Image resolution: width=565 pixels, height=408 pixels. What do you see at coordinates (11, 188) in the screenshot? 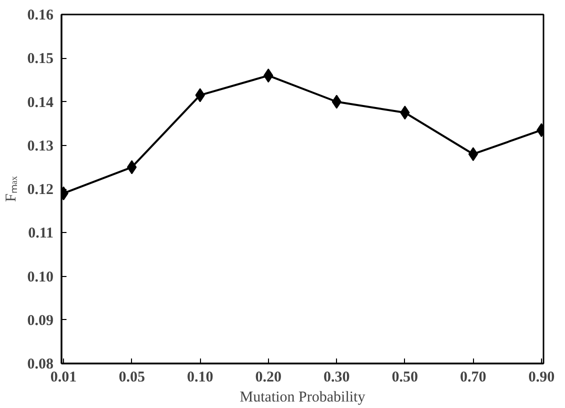
I see `y-axis-title: Fₘₐₓ` at bounding box center [11, 188].